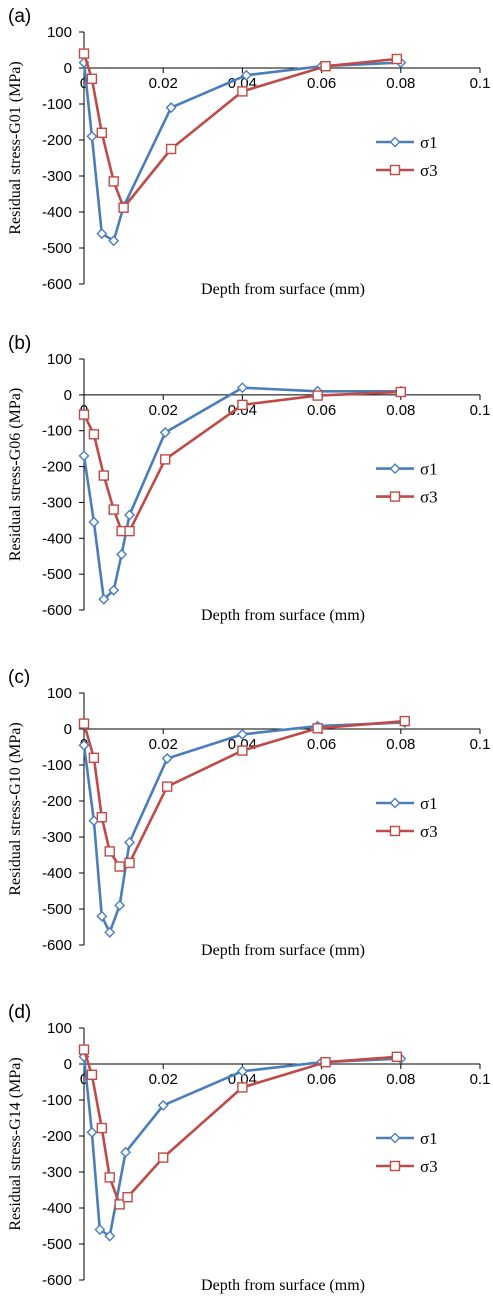  What do you see at coordinates (283, 950) in the screenshot?
I see `x-axis-title: Depth from surface (mm)` at bounding box center [283, 950].